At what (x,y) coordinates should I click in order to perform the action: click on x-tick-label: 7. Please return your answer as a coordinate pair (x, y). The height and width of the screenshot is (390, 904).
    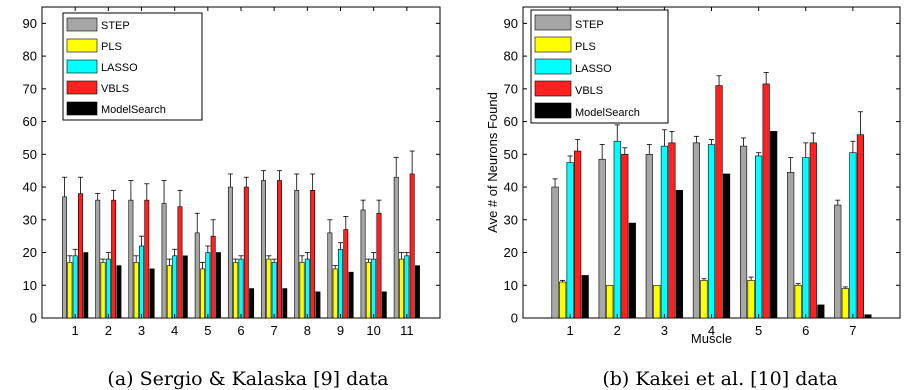
    Looking at the image, I should click on (274, 330).